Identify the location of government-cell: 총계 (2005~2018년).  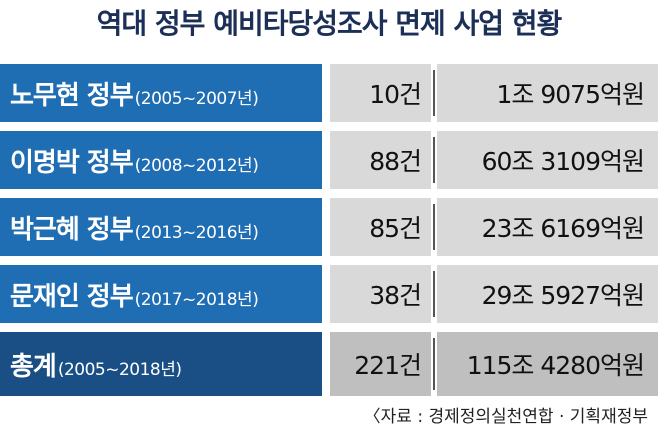
(161, 364).